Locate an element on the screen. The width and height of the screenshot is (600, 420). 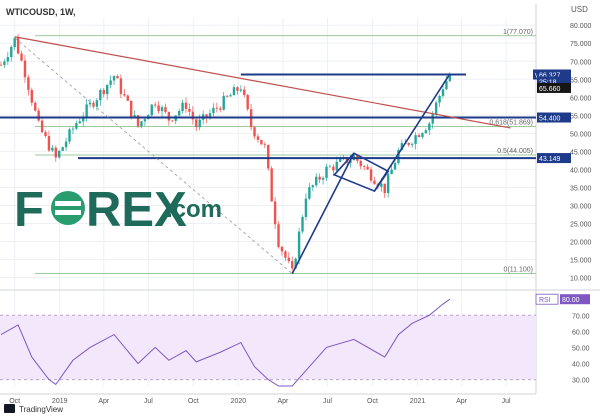
price-tick-label: 55.000 is located at coordinates (581, 116).